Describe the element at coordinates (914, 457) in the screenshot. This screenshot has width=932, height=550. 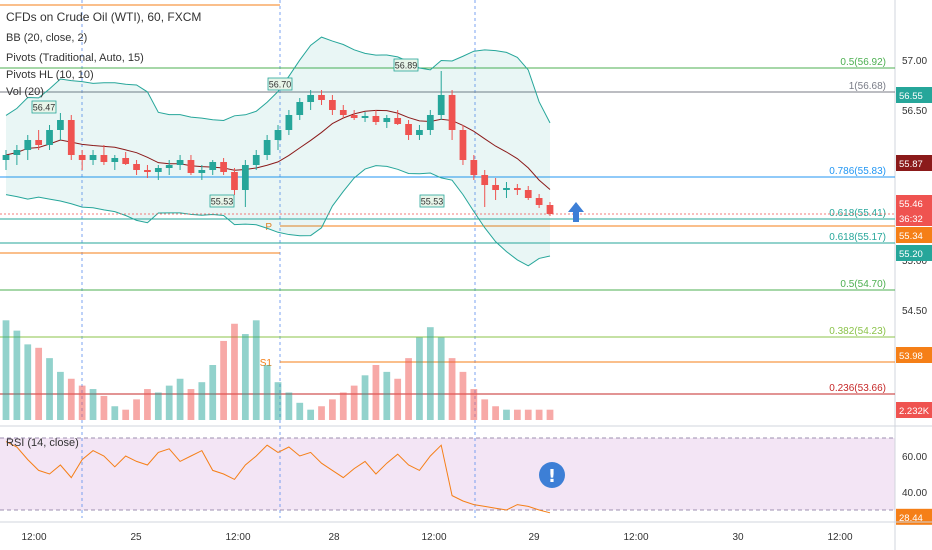
I see `rsi-axis-tick: 60.00` at that location.